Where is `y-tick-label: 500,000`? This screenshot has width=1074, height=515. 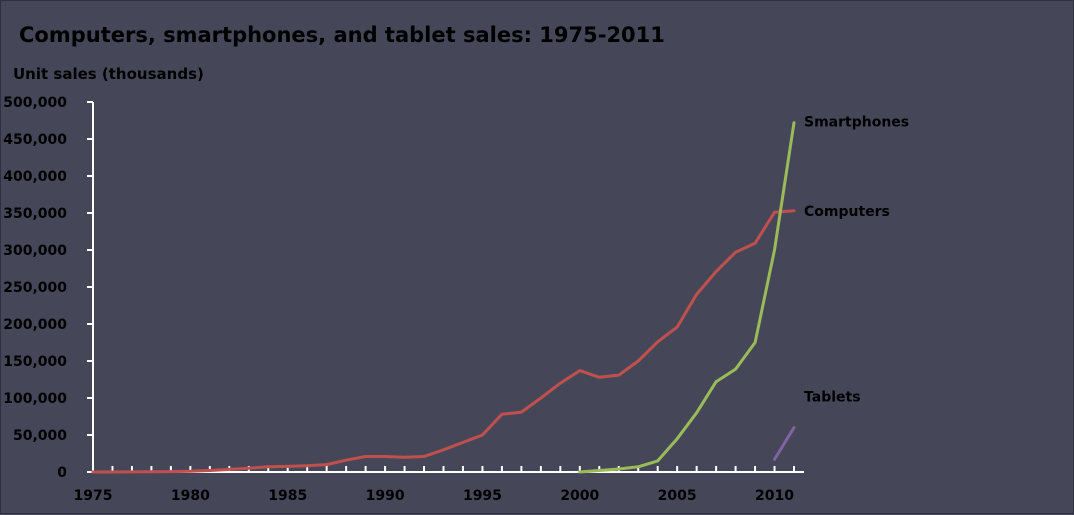
y-tick-label: 500,000 is located at coordinates (35, 103).